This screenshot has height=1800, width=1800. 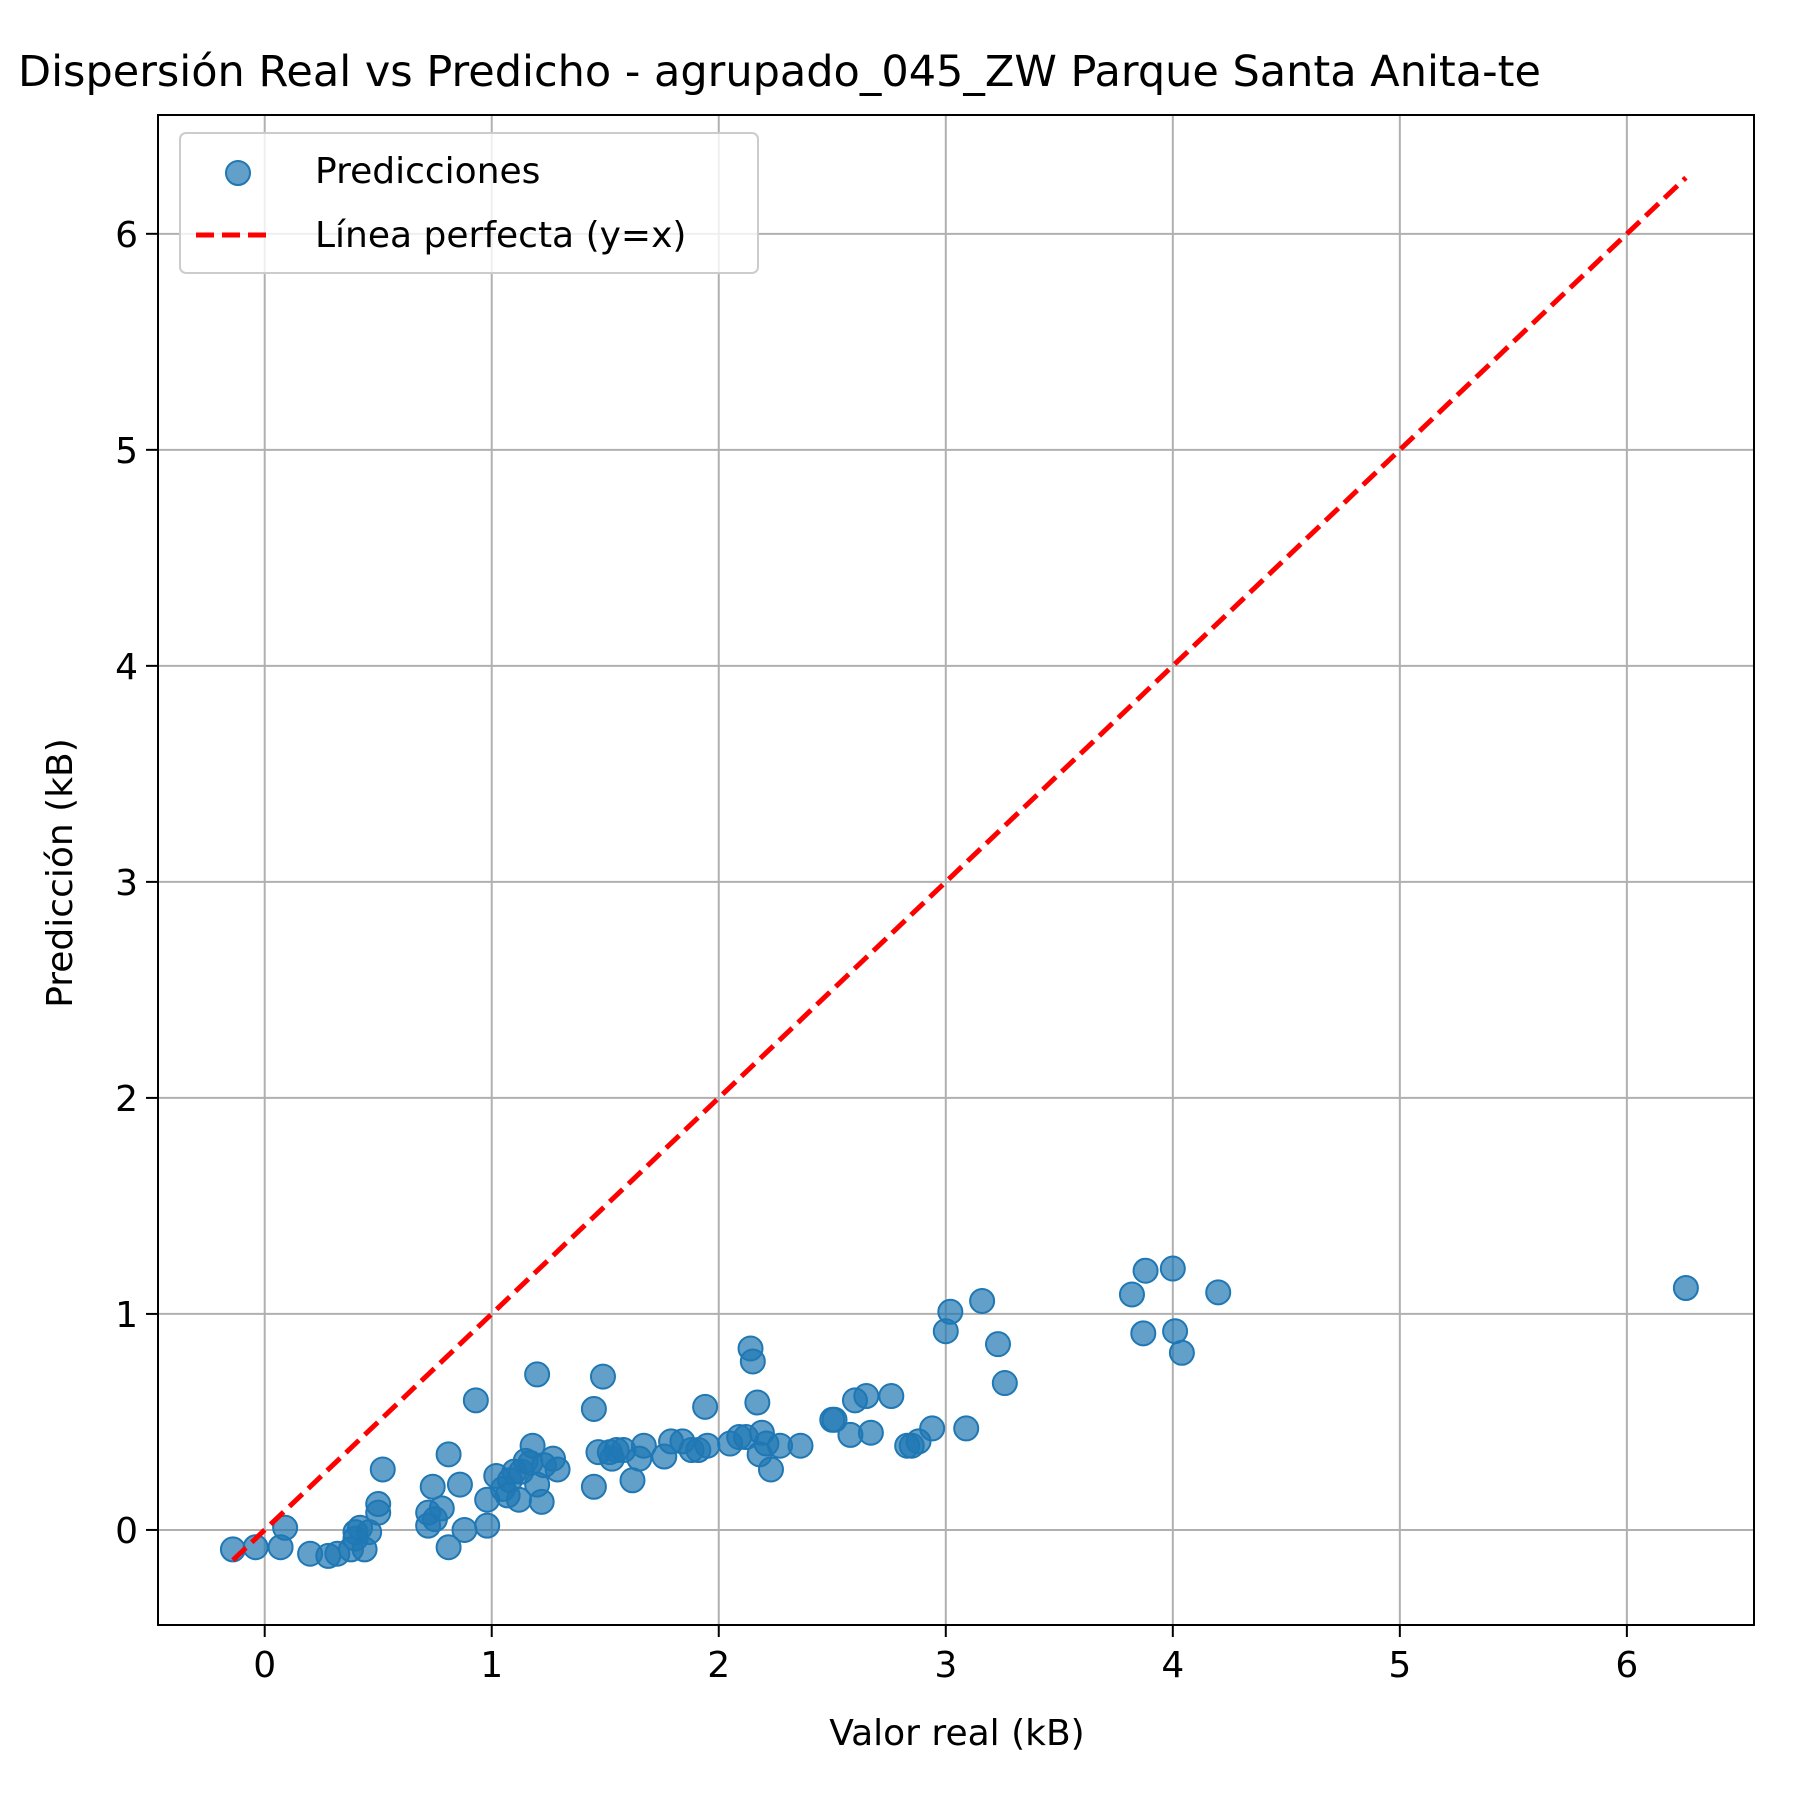 I want to click on x-tick-label: 2, so click(x=718, y=1665).